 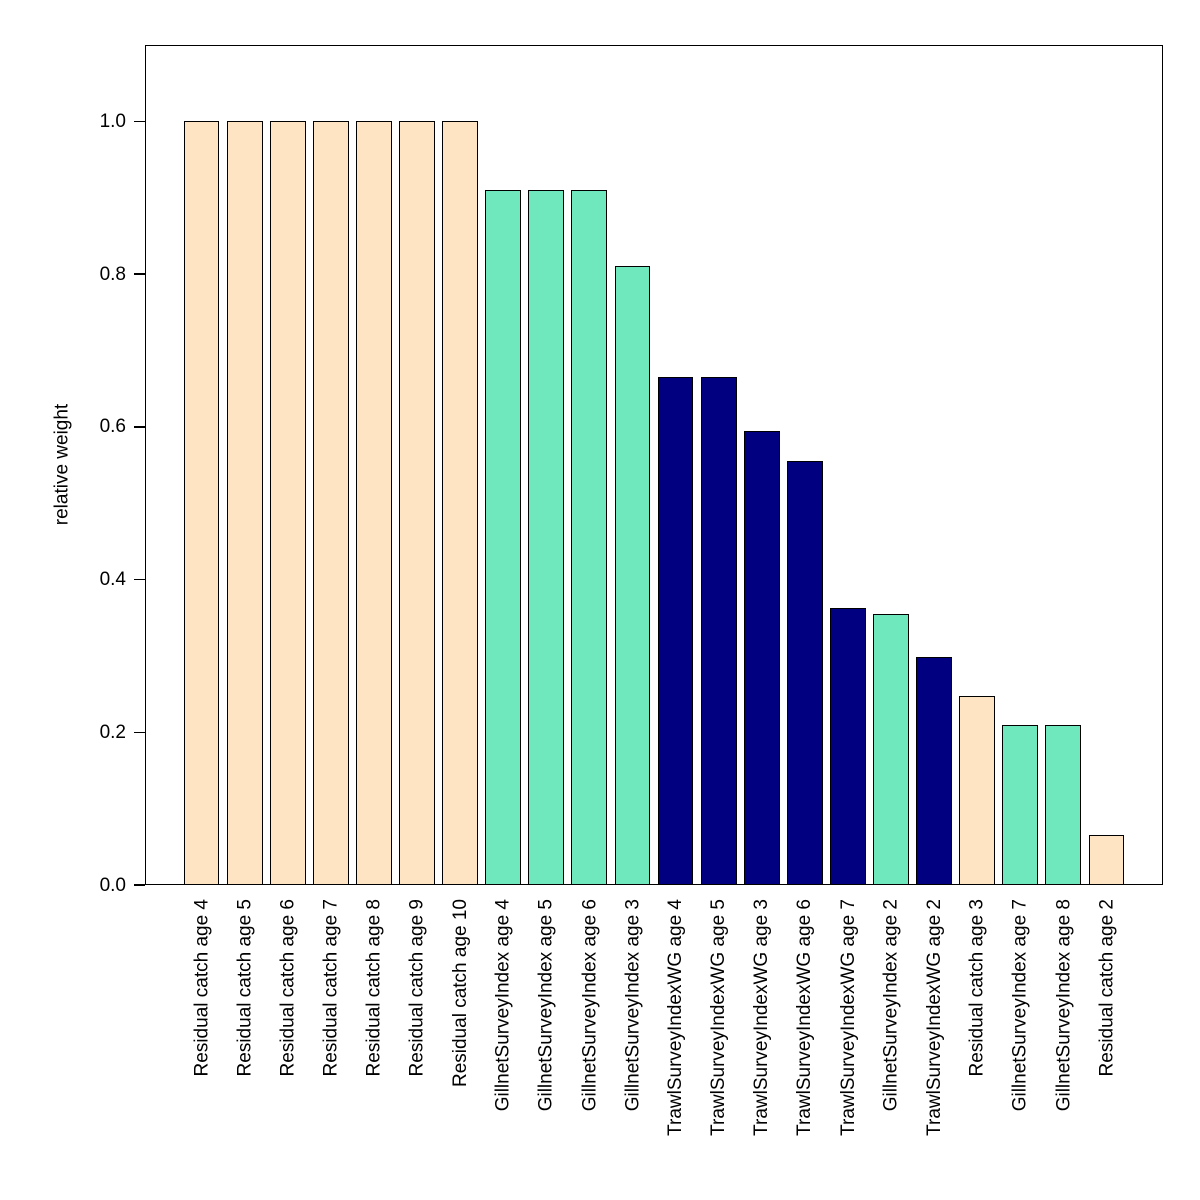 I want to click on x-axis-label: Residual catch age 8, so click(x=374, y=988).